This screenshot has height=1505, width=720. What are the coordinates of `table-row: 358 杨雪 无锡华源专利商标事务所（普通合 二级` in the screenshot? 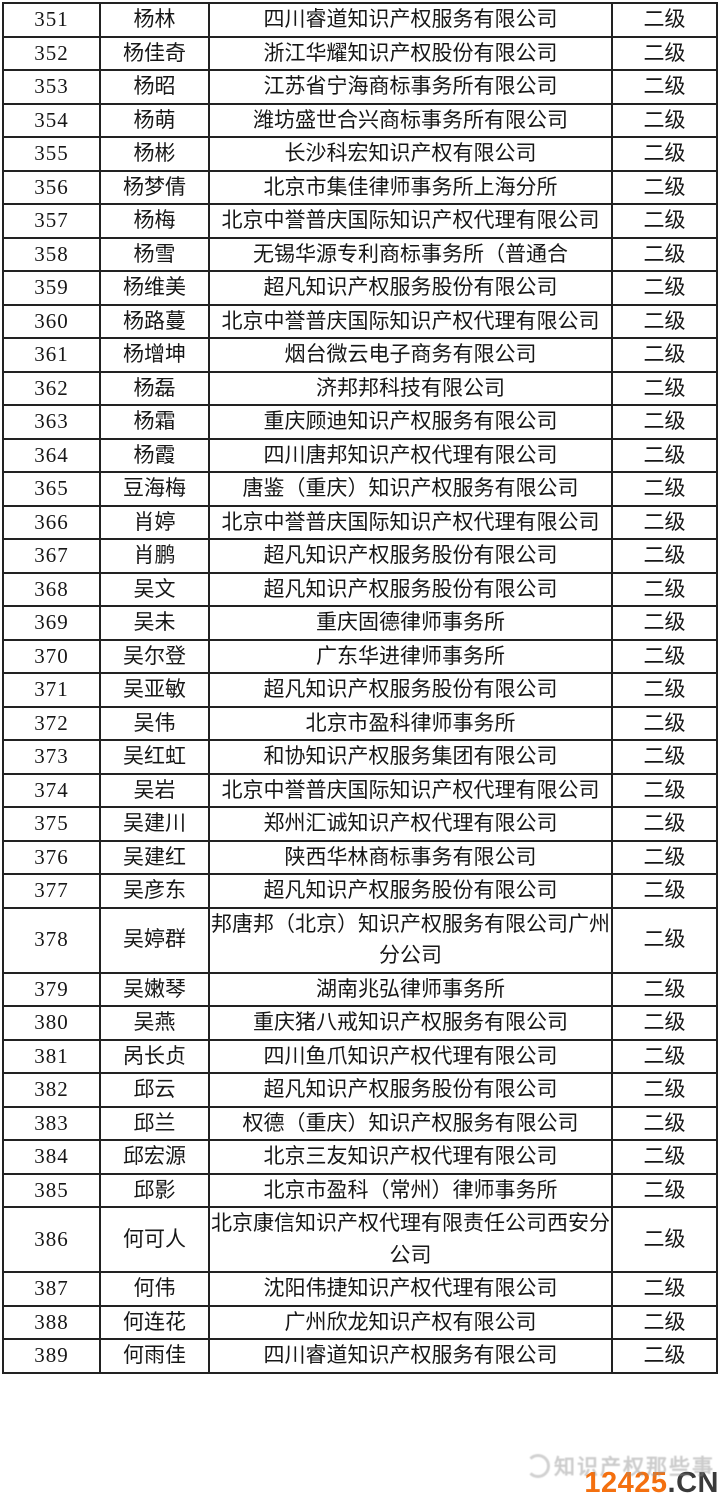 It's located at (360, 254).